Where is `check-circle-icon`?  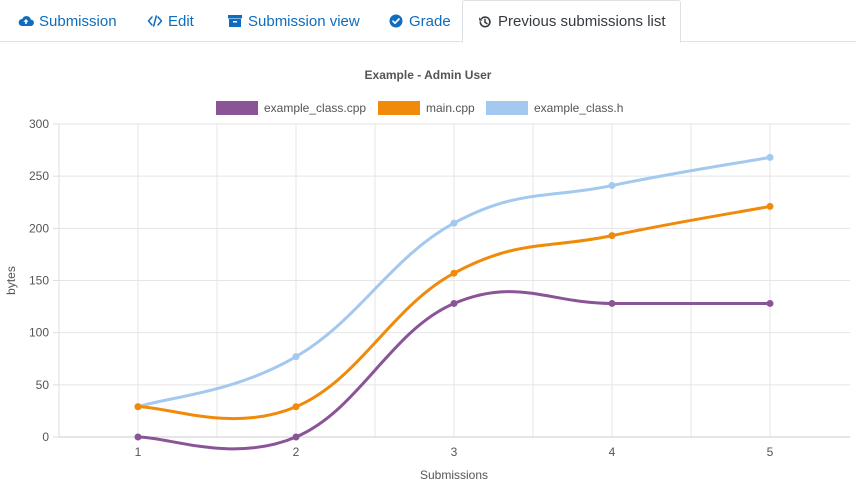 check-circle-icon is located at coordinates (396, 21).